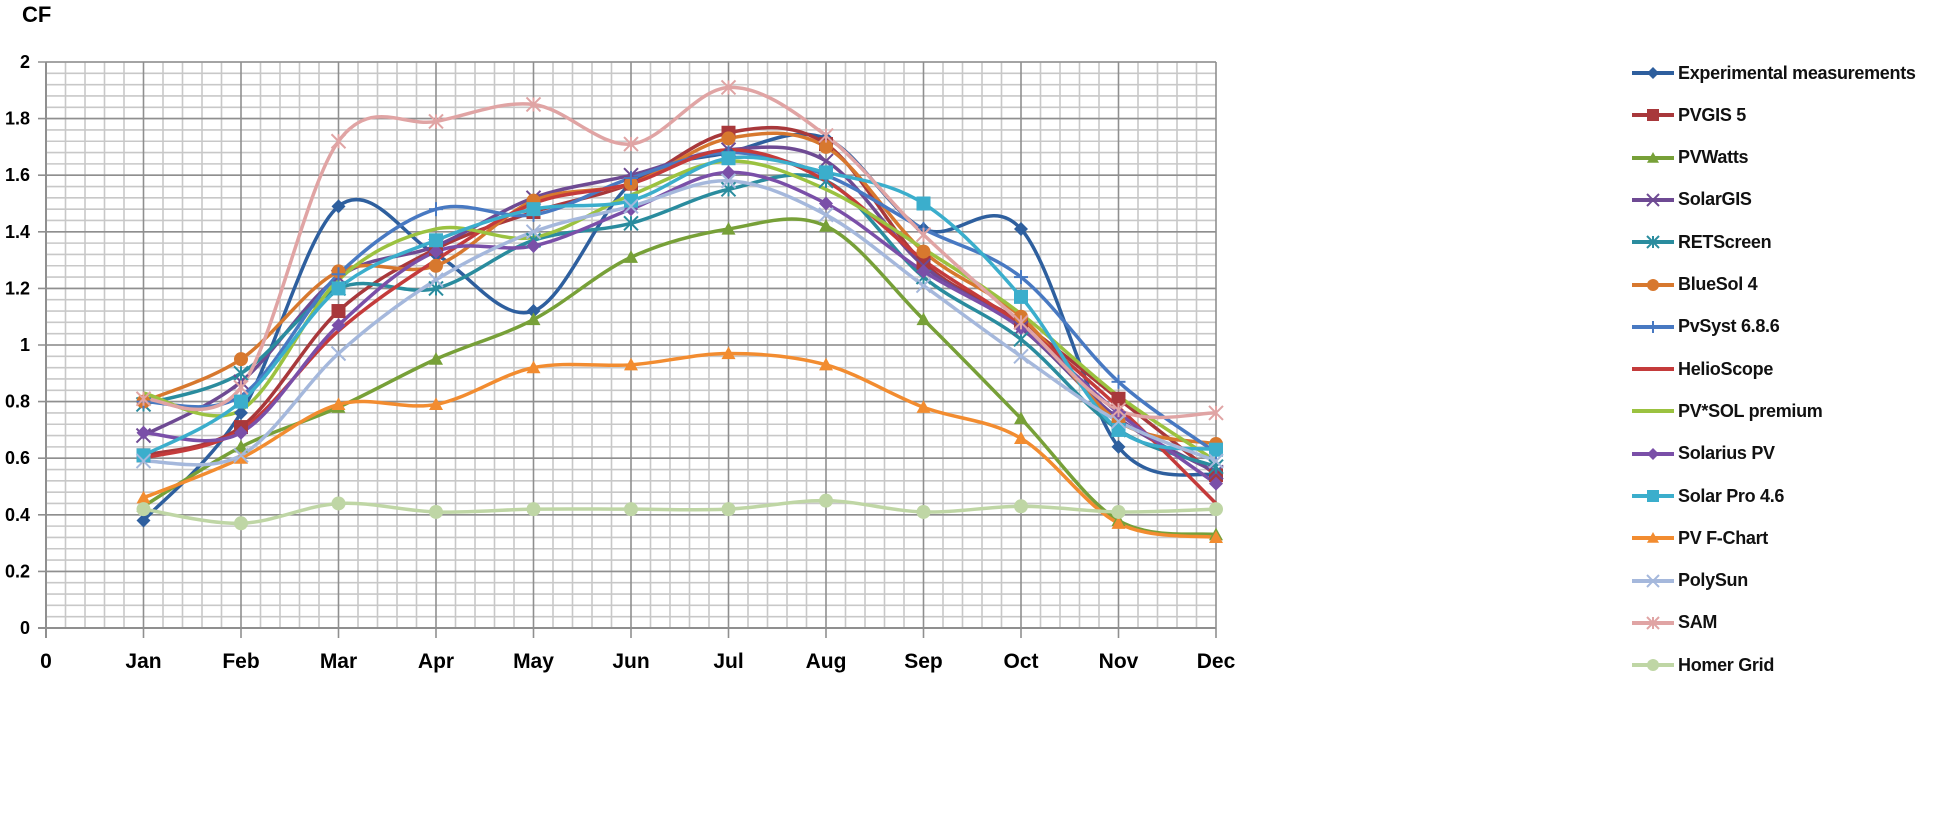  Describe the element at coordinates (1699, 538) in the screenshot. I see `legend-item-pv-f-chart: PV F-Chart` at that location.